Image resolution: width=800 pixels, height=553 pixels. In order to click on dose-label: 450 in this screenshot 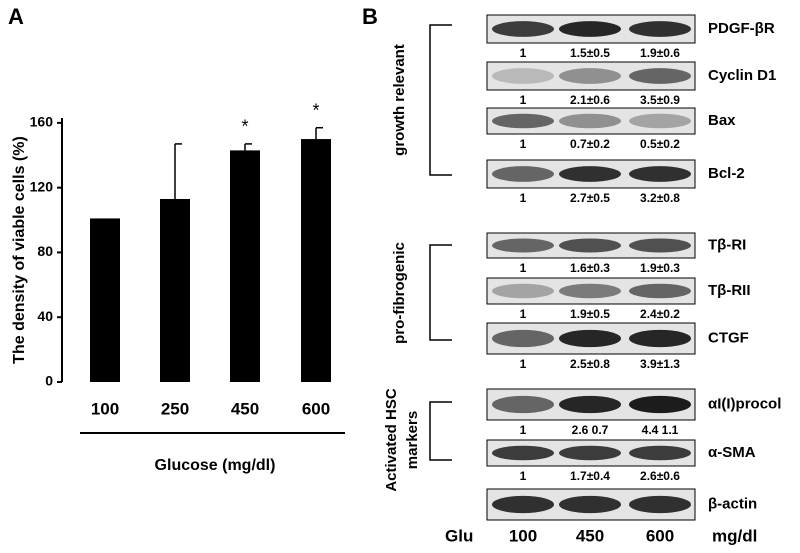, I will do `click(590, 535)`.